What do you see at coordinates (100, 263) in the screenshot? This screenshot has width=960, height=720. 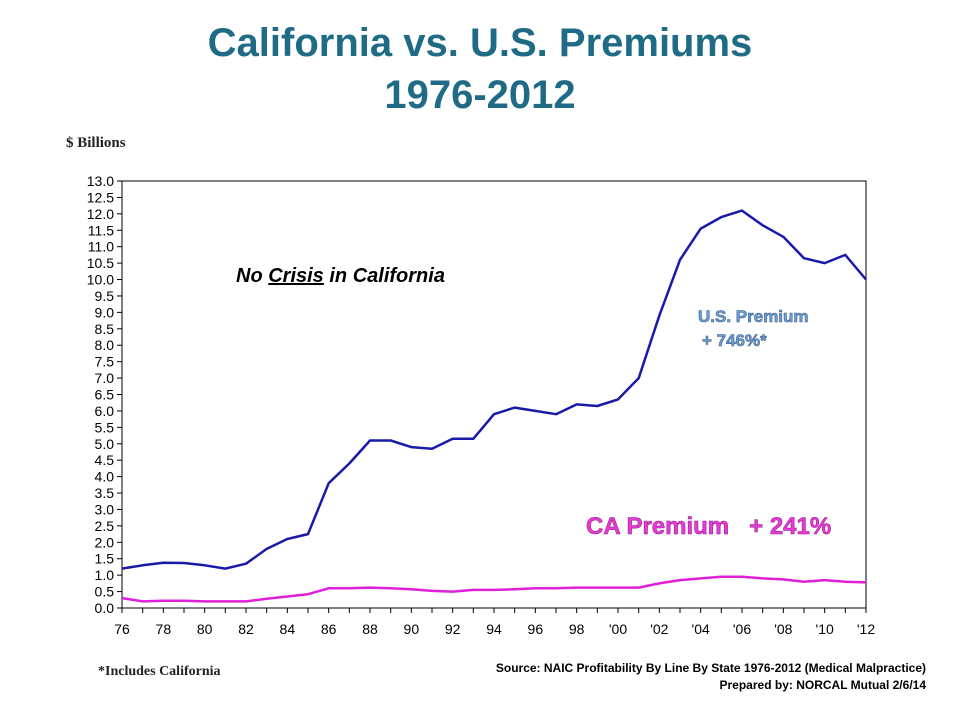 I see `y-tick-label: 10.5` at bounding box center [100, 263].